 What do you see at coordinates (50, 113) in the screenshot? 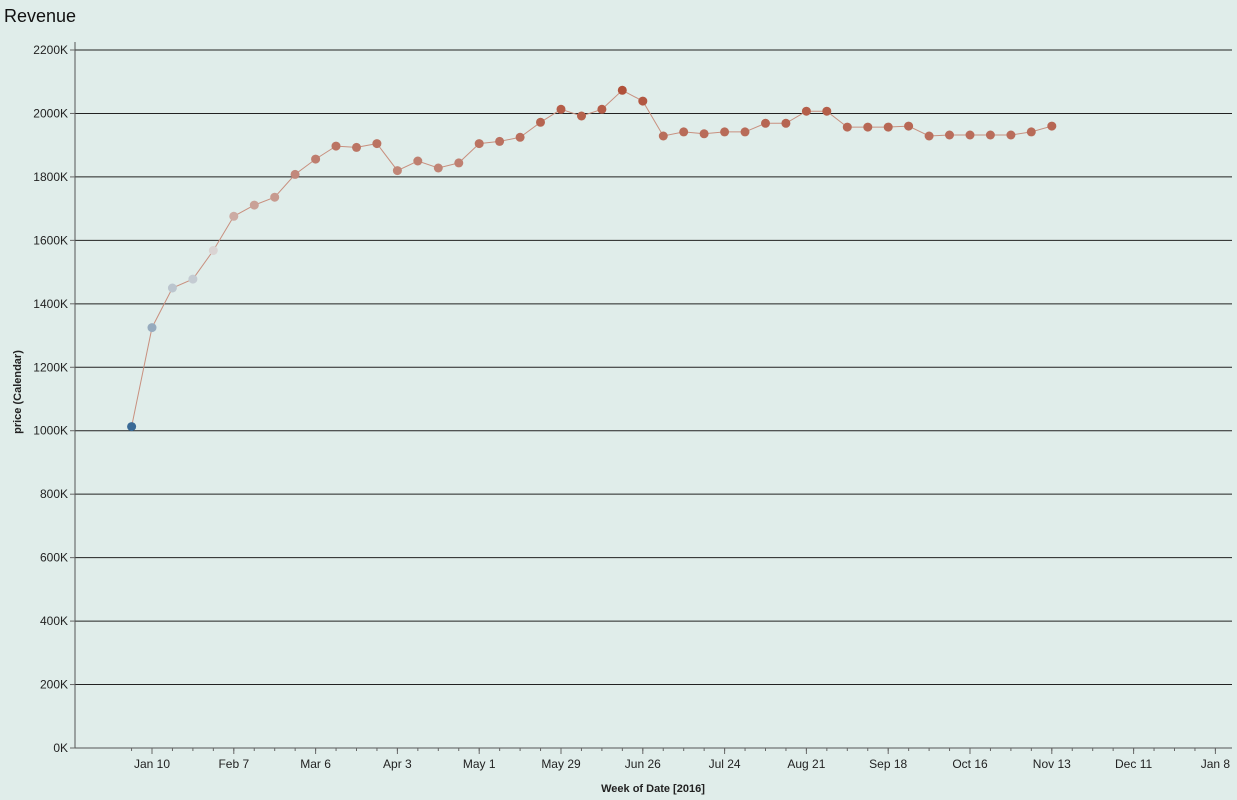
I see `y-tick-label: 2000K` at bounding box center [50, 113].